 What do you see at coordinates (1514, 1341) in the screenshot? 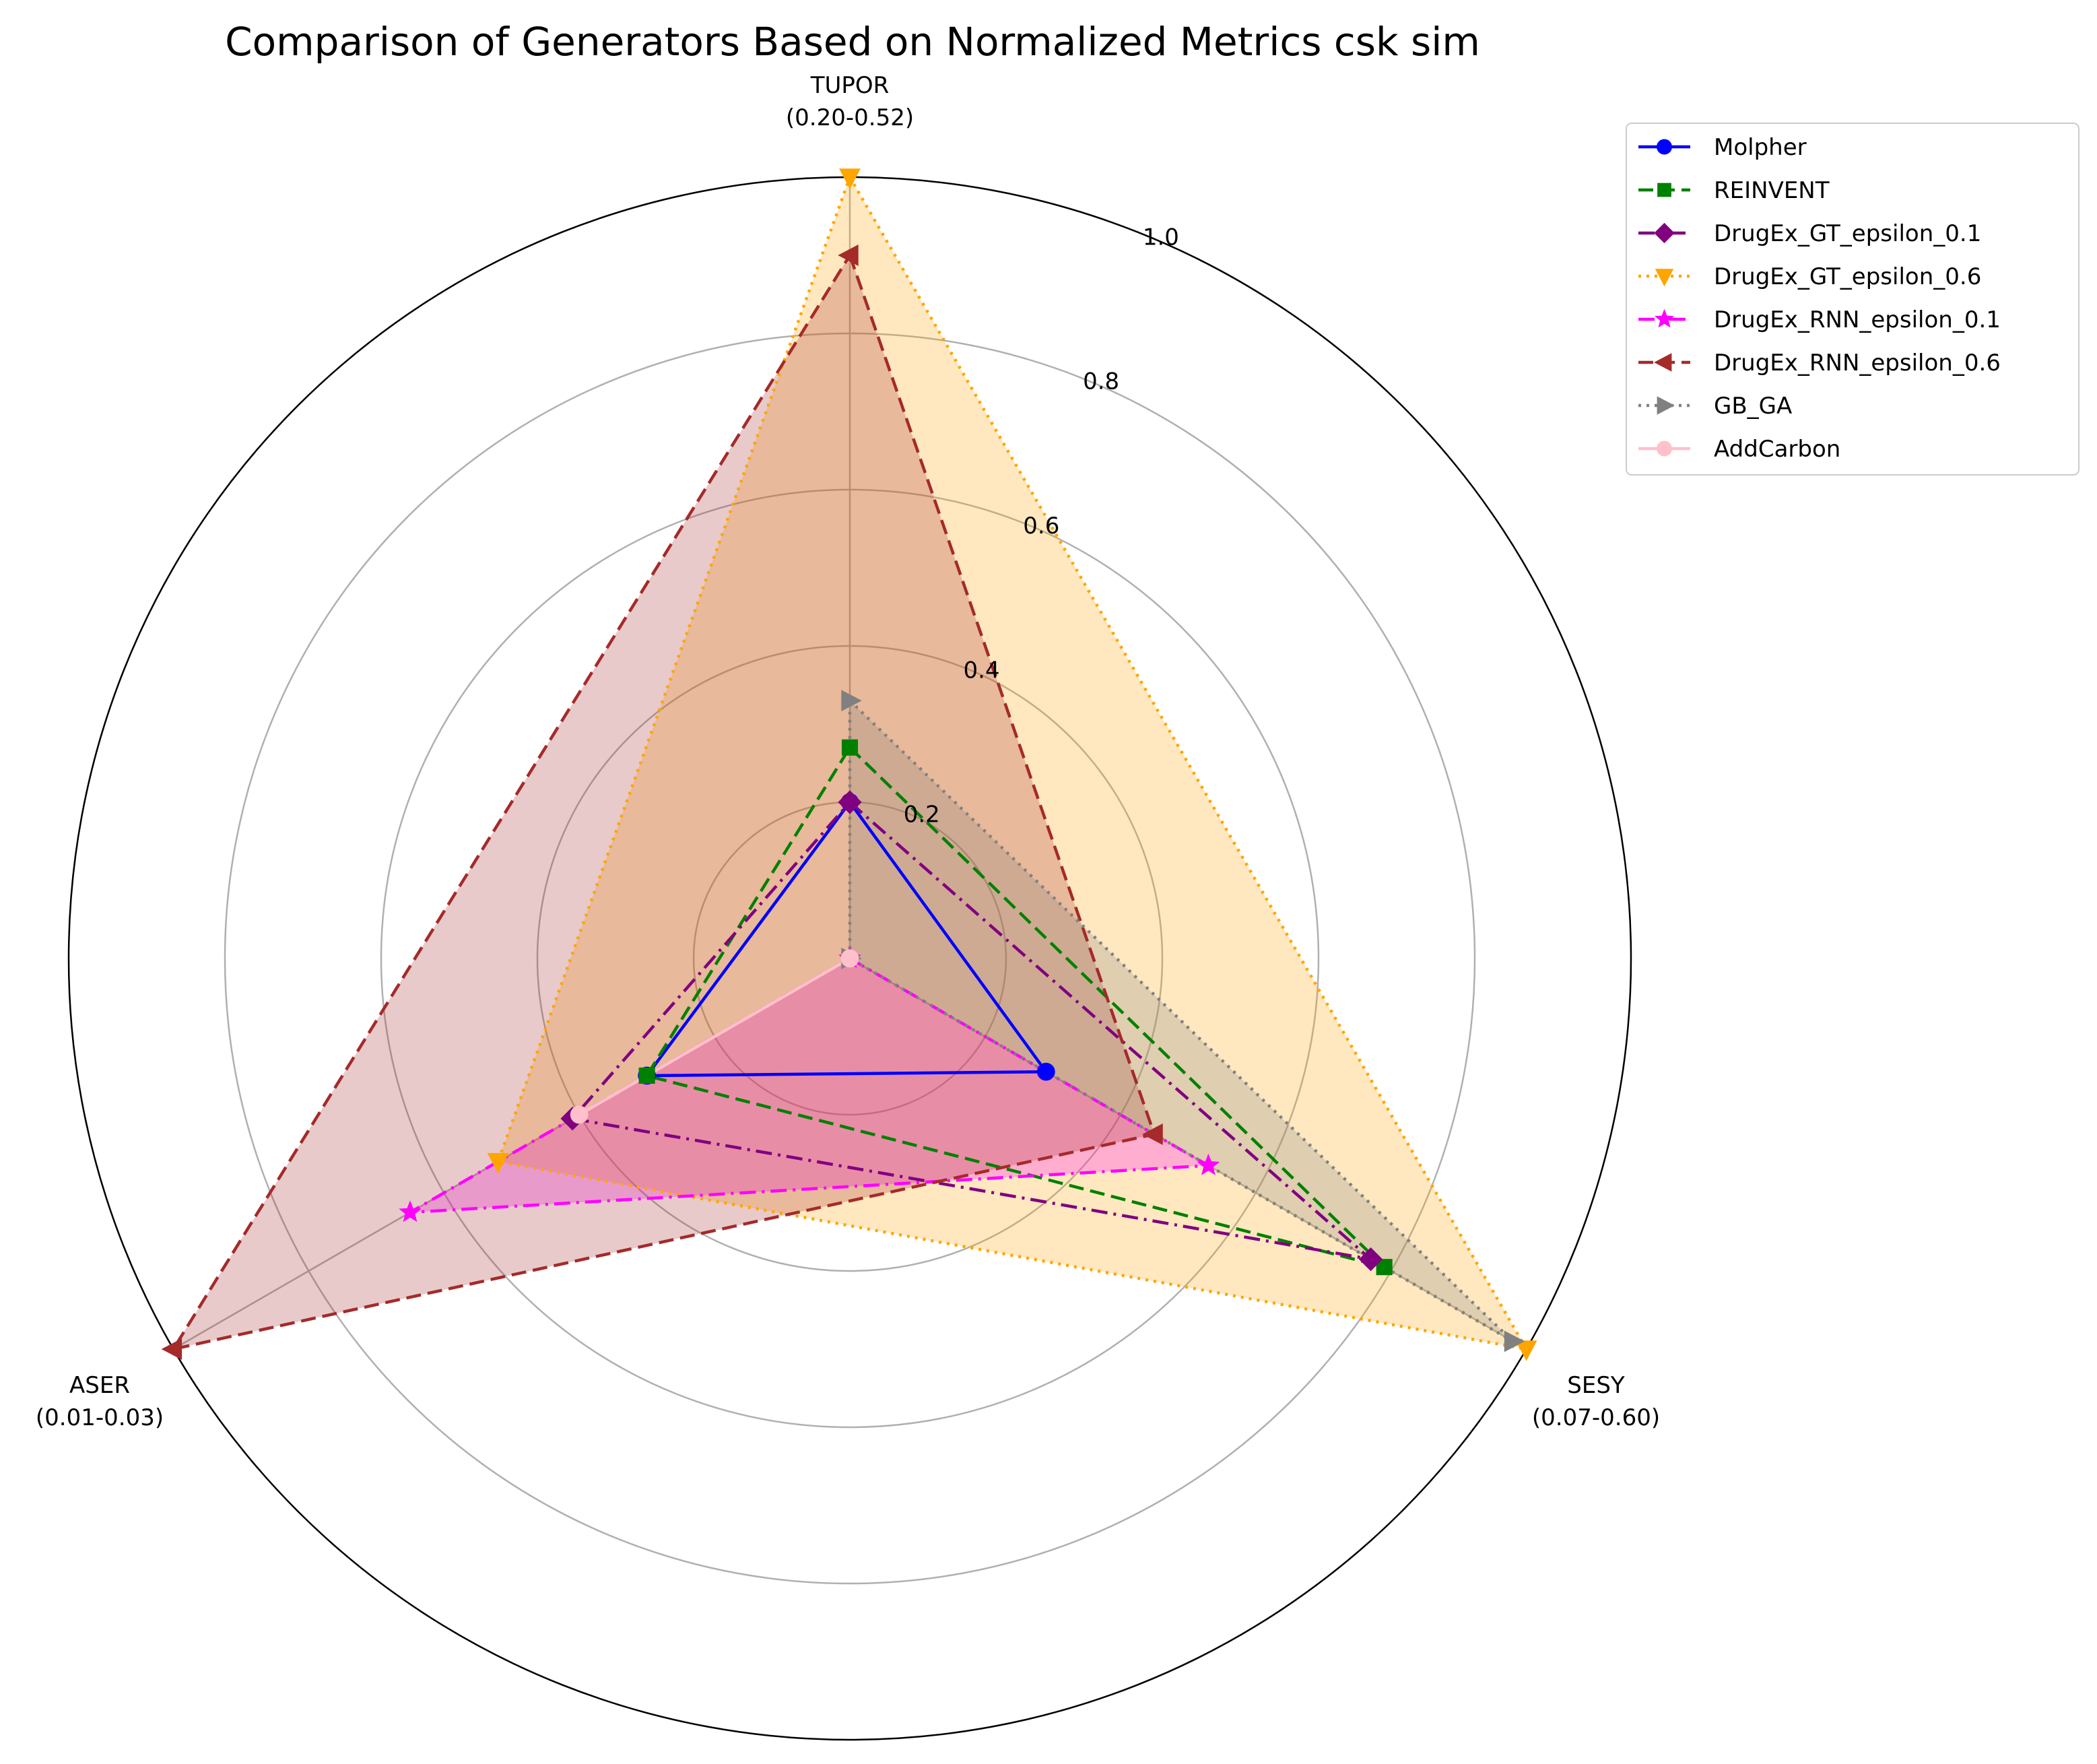
I see `data-point-gb-ga-sesy` at bounding box center [1514, 1341].